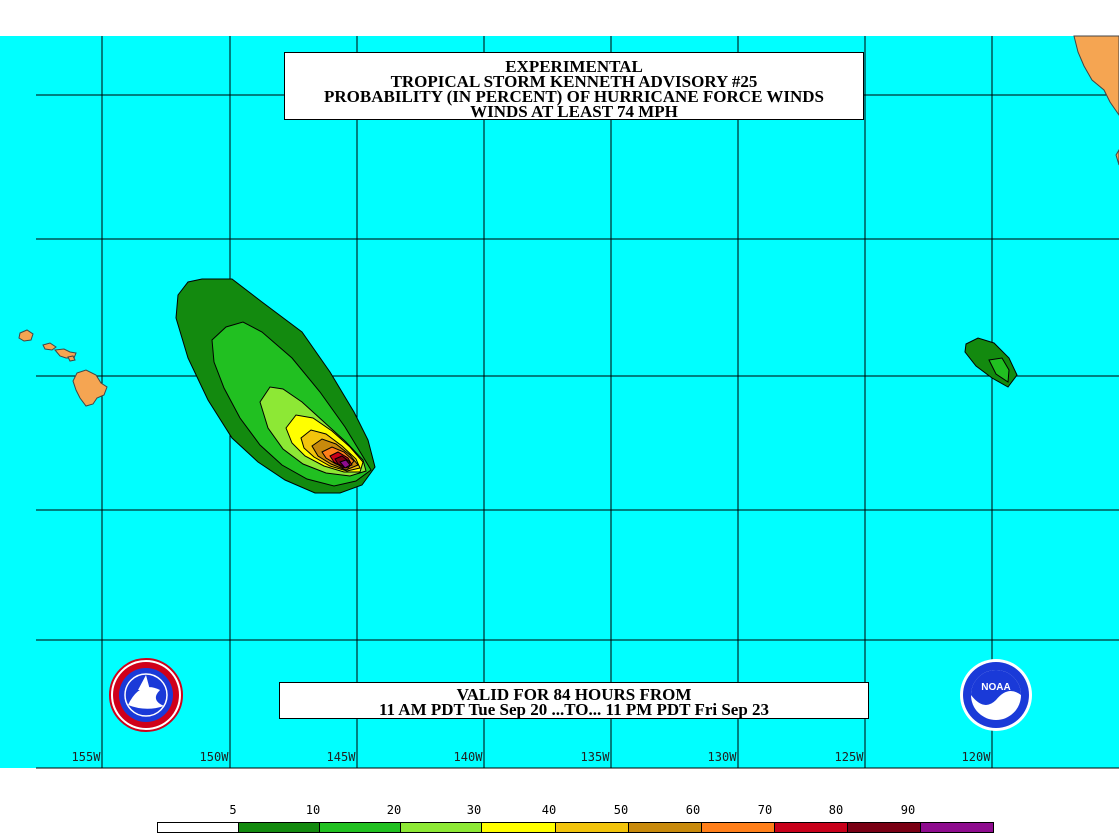 The height and width of the screenshot is (839, 1119). Describe the element at coordinates (991, 362) in the screenshot. I see `eastern-swath` at that location.